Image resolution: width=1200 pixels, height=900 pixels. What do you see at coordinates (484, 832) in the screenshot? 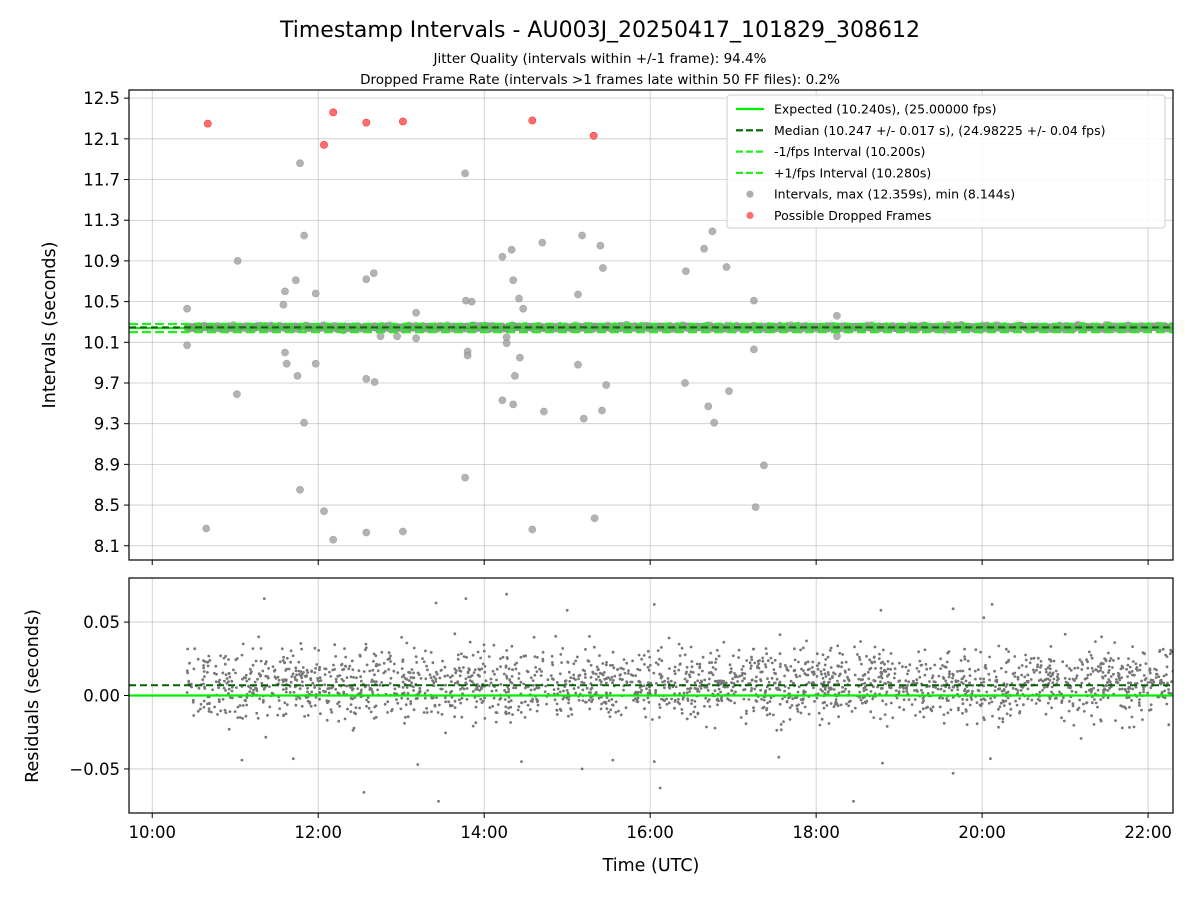
I see `xtick-label-14:00: 14:00` at bounding box center [484, 832].